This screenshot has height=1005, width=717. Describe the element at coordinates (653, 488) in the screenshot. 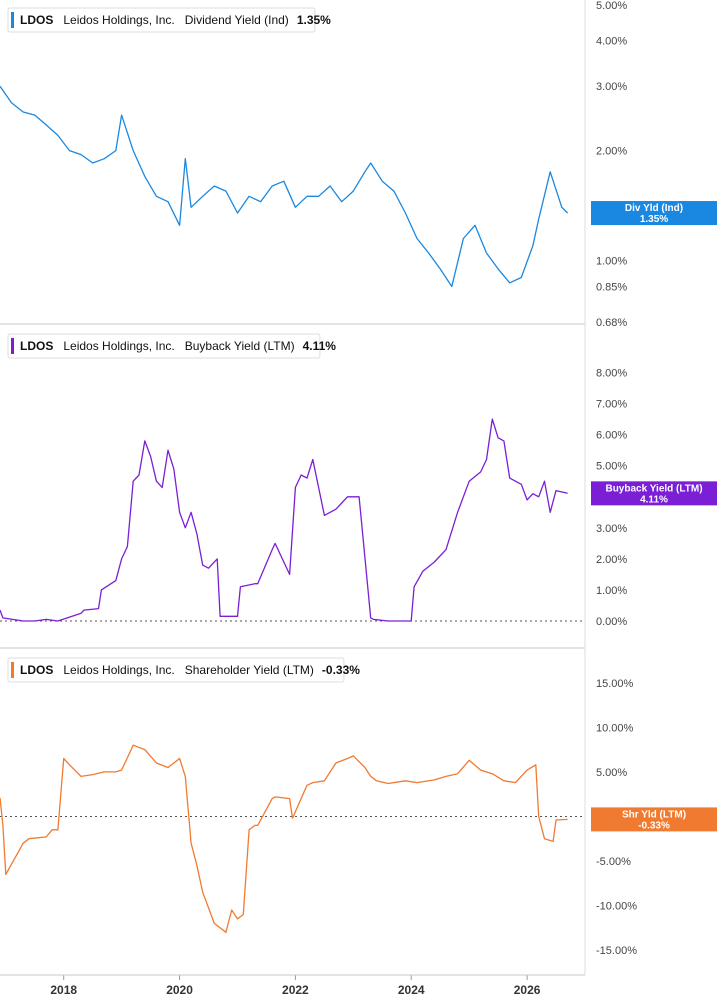

I see `value-badge-label: Buyback Yield (LTM)` at that location.